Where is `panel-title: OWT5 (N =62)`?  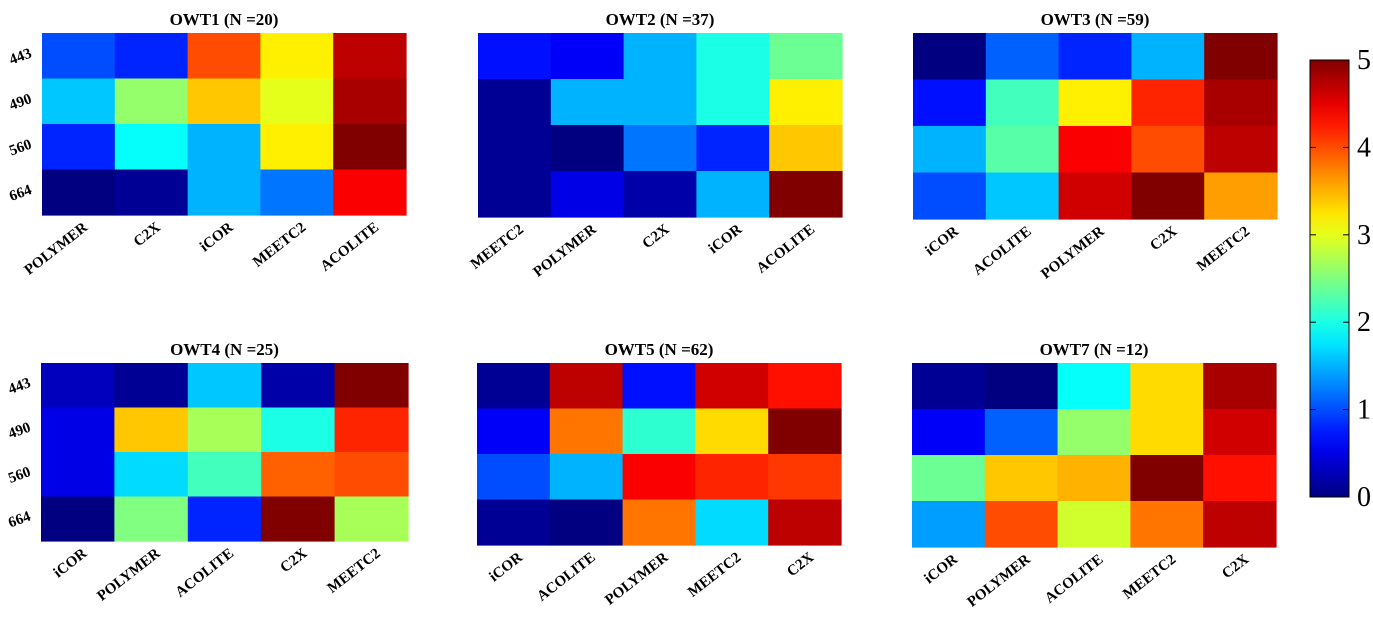 panel-title: OWT5 (N =62) is located at coordinates (659, 349).